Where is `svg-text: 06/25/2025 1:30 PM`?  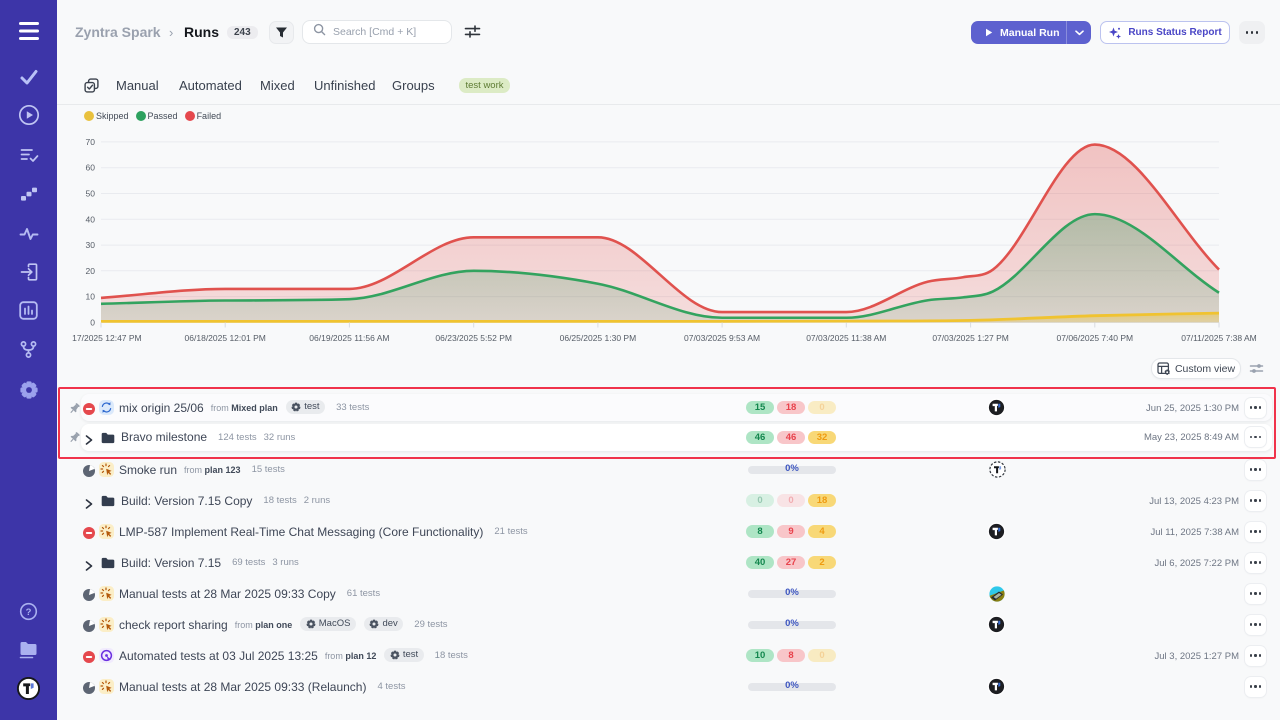 svg-text: 06/25/2025 1:30 PM is located at coordinates (598, 338).